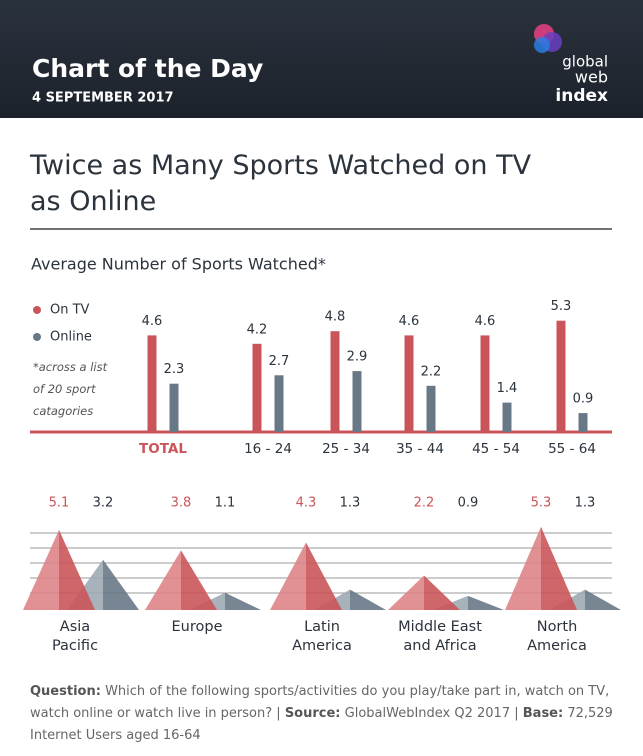  What do you see at coordinates (174, 369) in the screenshot?
I see `value-label: 2.3` at bounding box center [174, 369].